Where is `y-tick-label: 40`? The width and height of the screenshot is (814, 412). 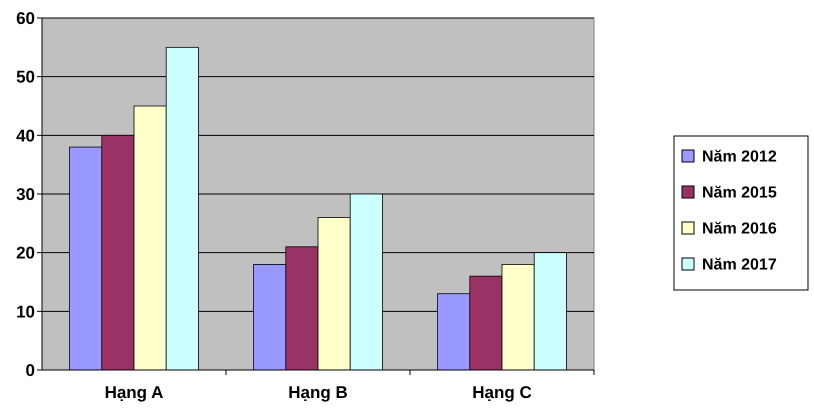 y-tick-label: 40 is located at coordinates (25, 136).